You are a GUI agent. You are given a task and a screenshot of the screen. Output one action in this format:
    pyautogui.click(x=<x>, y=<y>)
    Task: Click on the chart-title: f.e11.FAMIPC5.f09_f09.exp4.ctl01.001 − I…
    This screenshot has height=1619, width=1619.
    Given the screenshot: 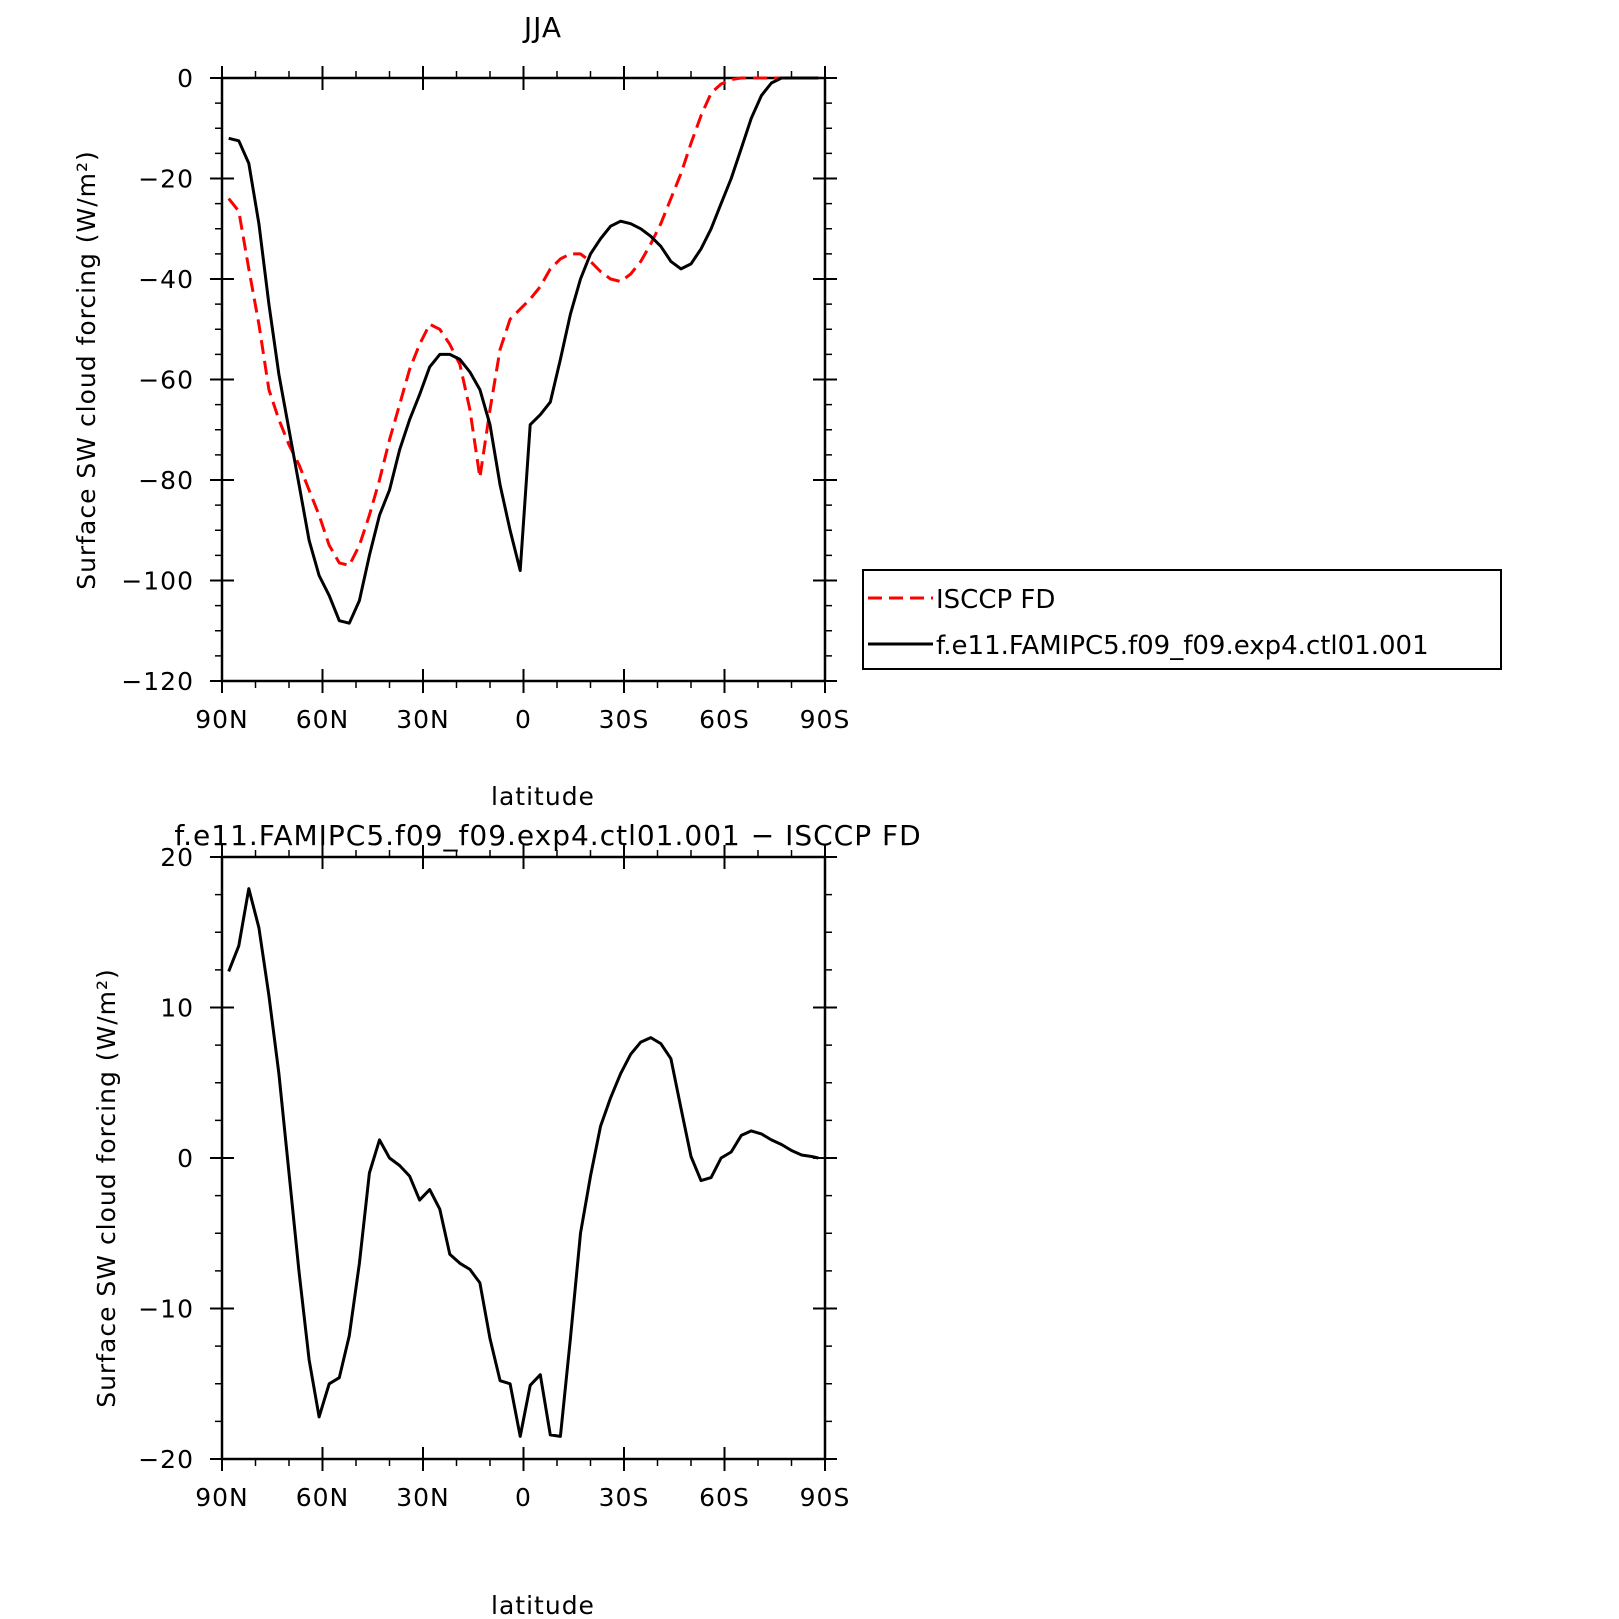 What is the action you would take?
    pyautogui.click(x=547, y=835)
    